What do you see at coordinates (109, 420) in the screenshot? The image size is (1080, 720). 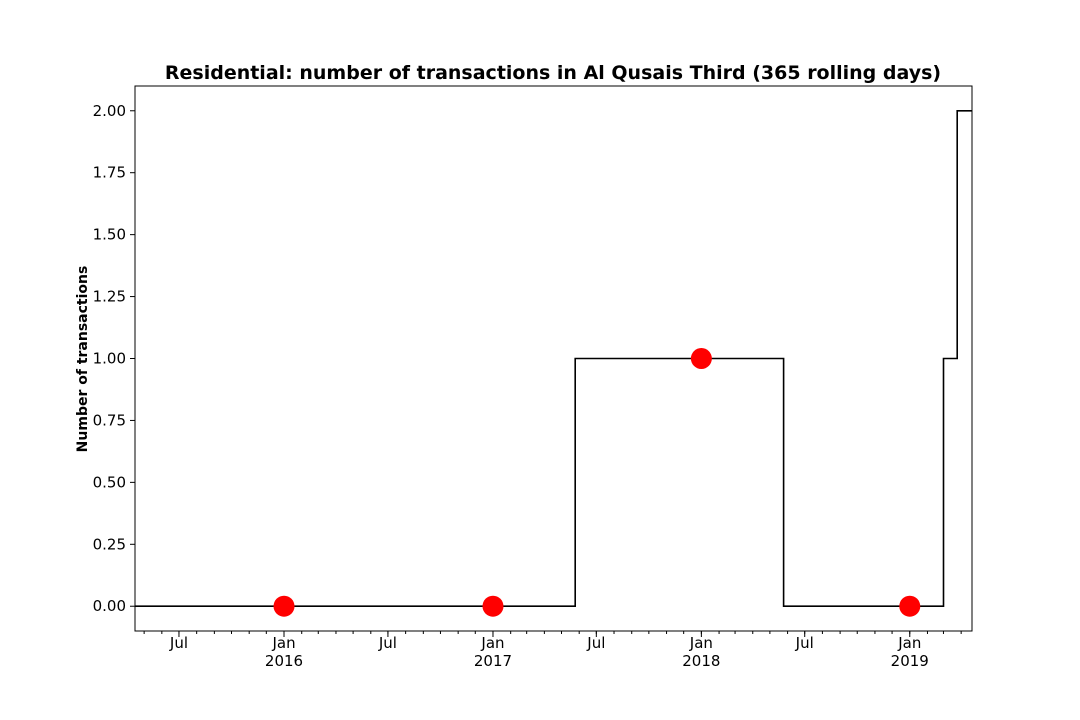 I see `y-tick-label: 0.75` at bounding box center [109, 420].